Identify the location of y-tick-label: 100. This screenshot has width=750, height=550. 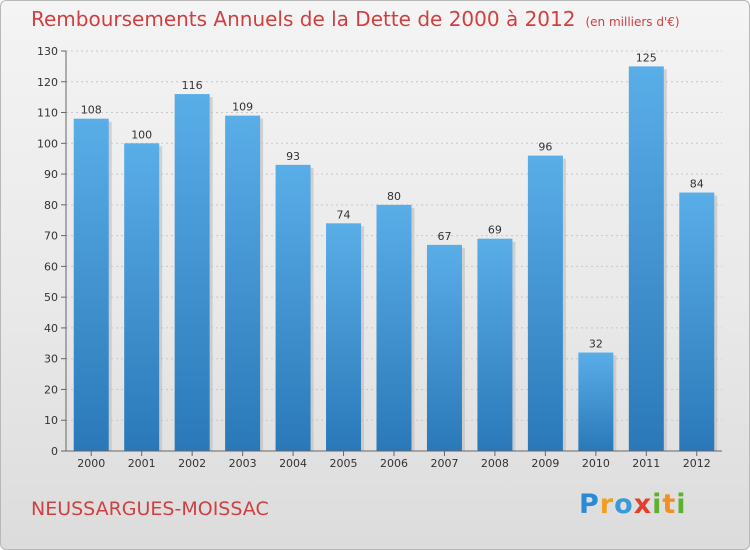
(47, 143).